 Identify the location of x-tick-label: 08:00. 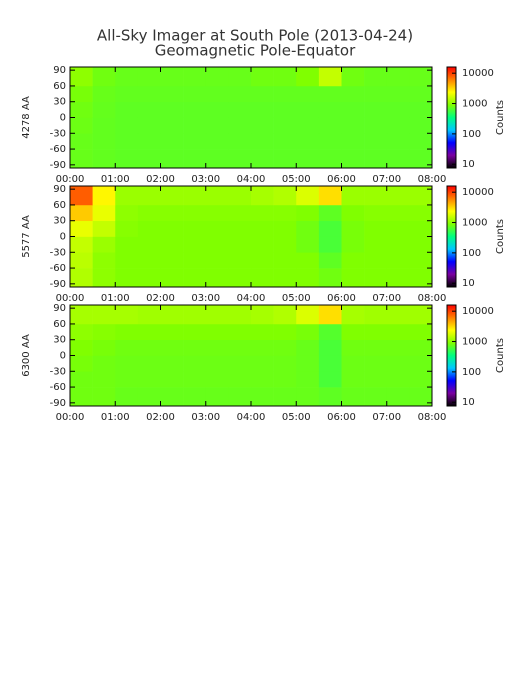
(432, 417).